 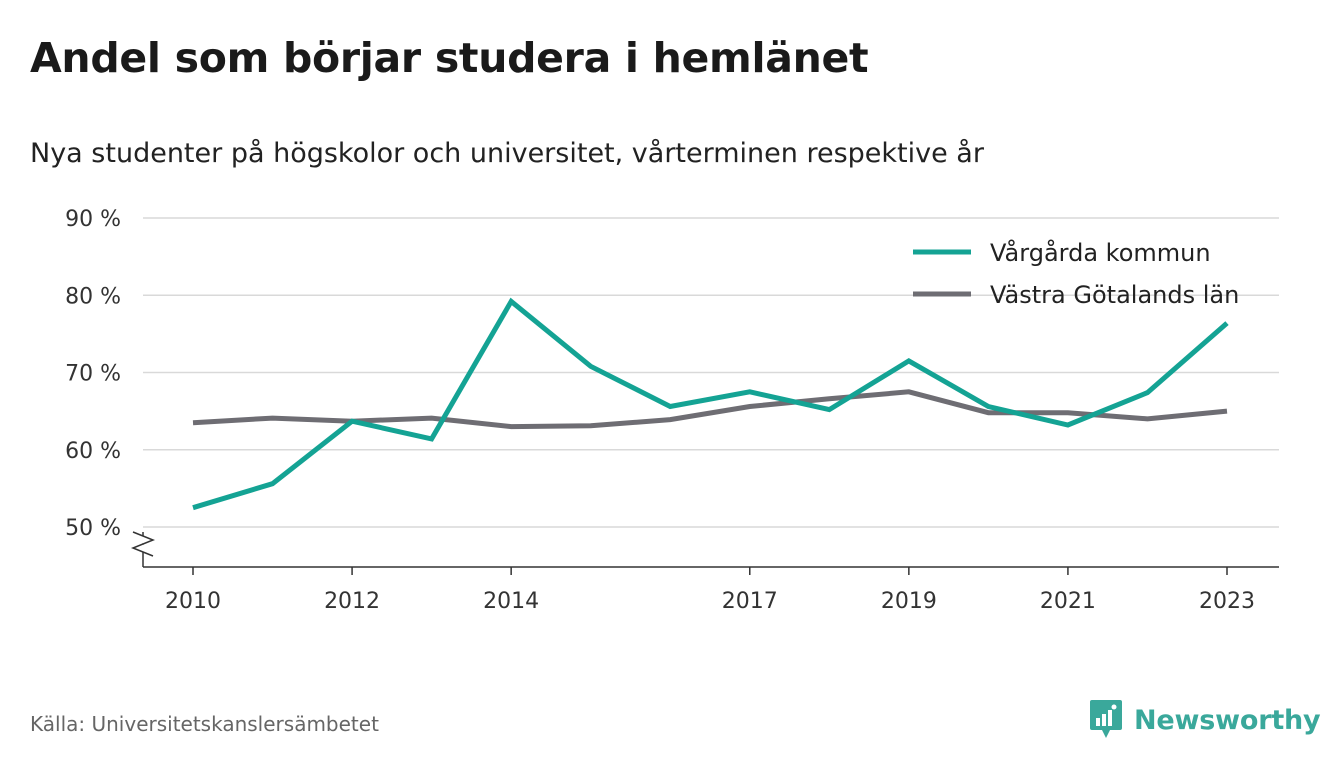 What do you see at coordinates (1114, 295) in the screenshot?
I see `legend-label: Västra Götalands län` at bounding box center [1114, 295].